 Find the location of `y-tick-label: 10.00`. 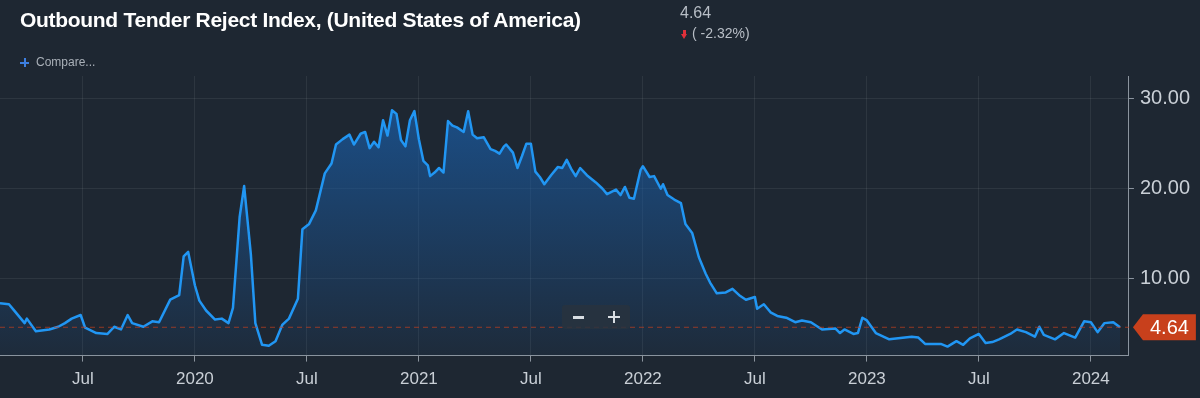

y-tick-label: 10.00 is located at coordinates (1165, 277).